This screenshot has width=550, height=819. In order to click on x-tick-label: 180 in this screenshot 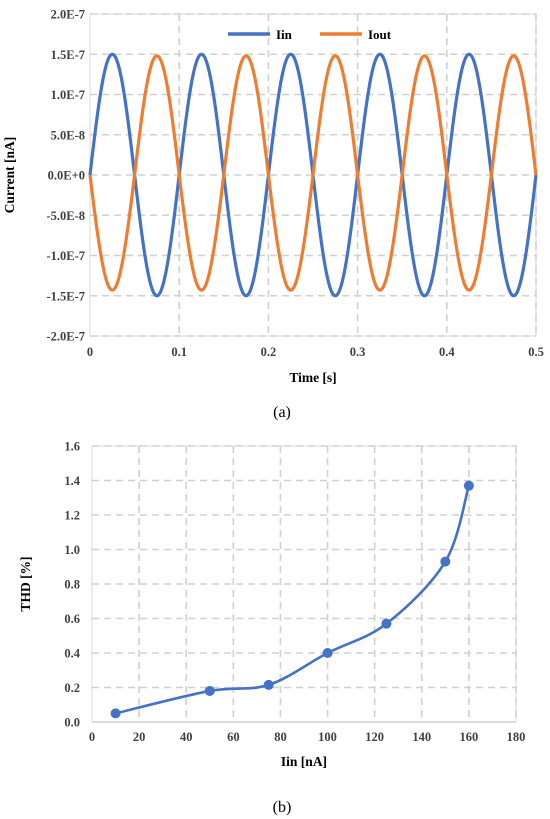, I will do `click(516, 737)`.